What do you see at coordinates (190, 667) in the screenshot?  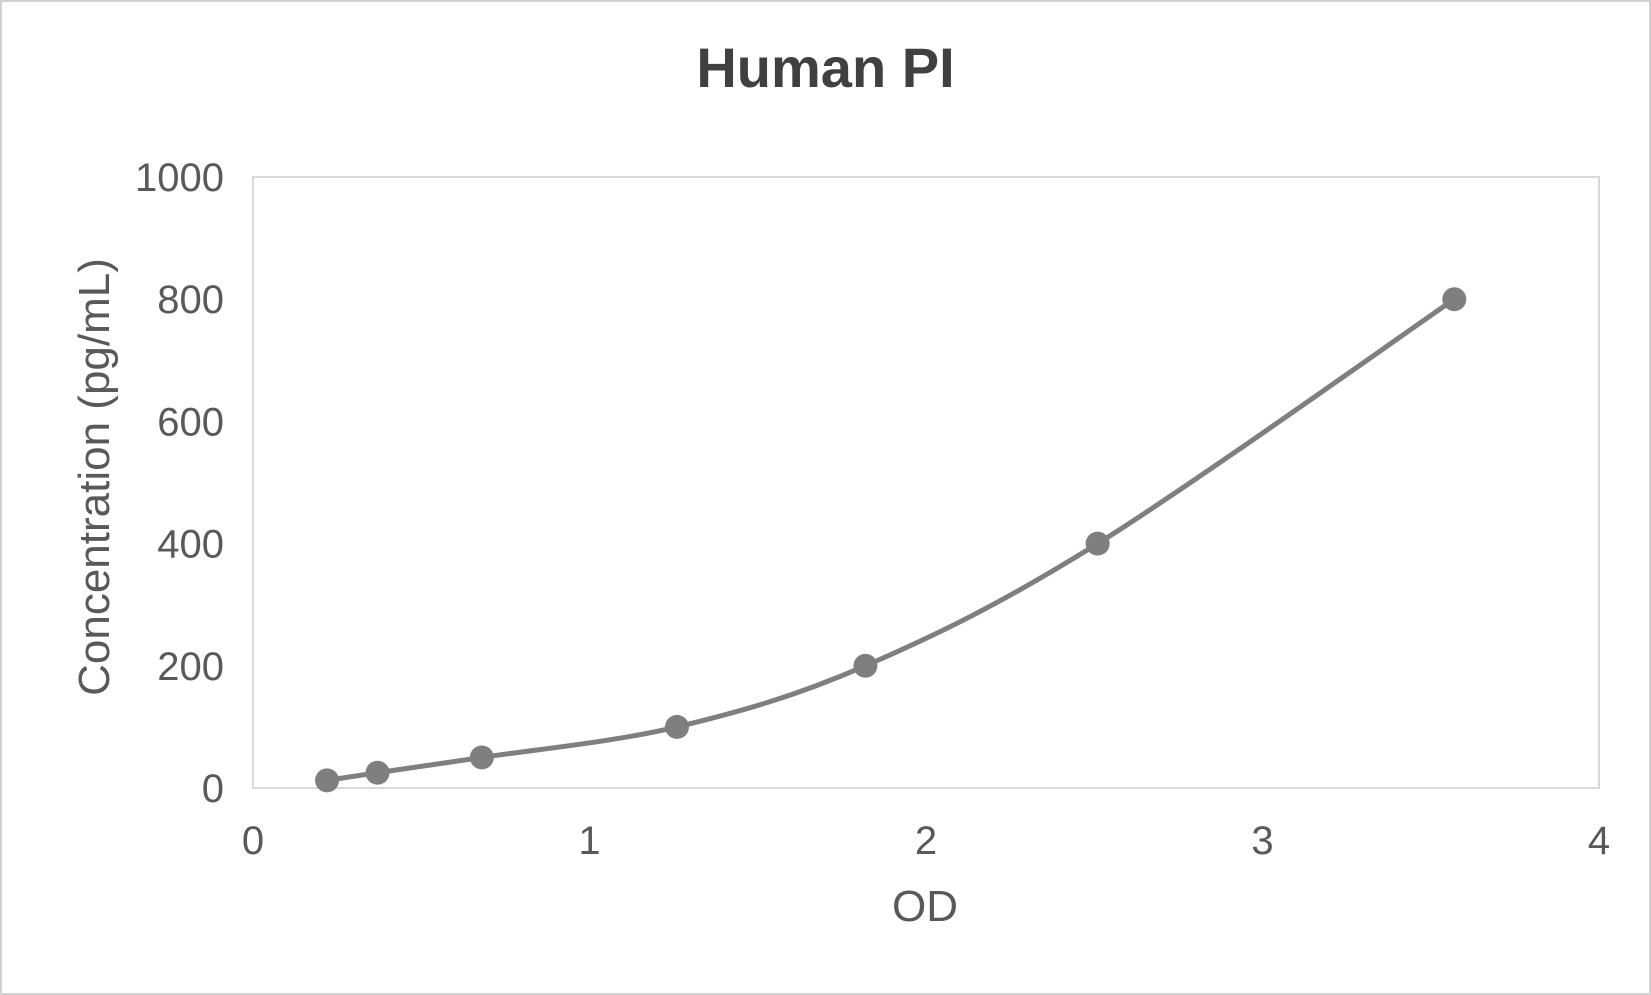 I see `y-tick-label: 200` at bounding box center [190, 667].